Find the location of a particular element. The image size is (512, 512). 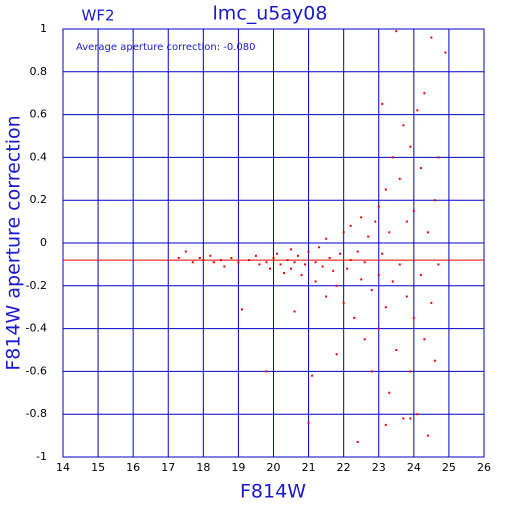

x-tick-label: 17 is located at coordinates (168, 467).